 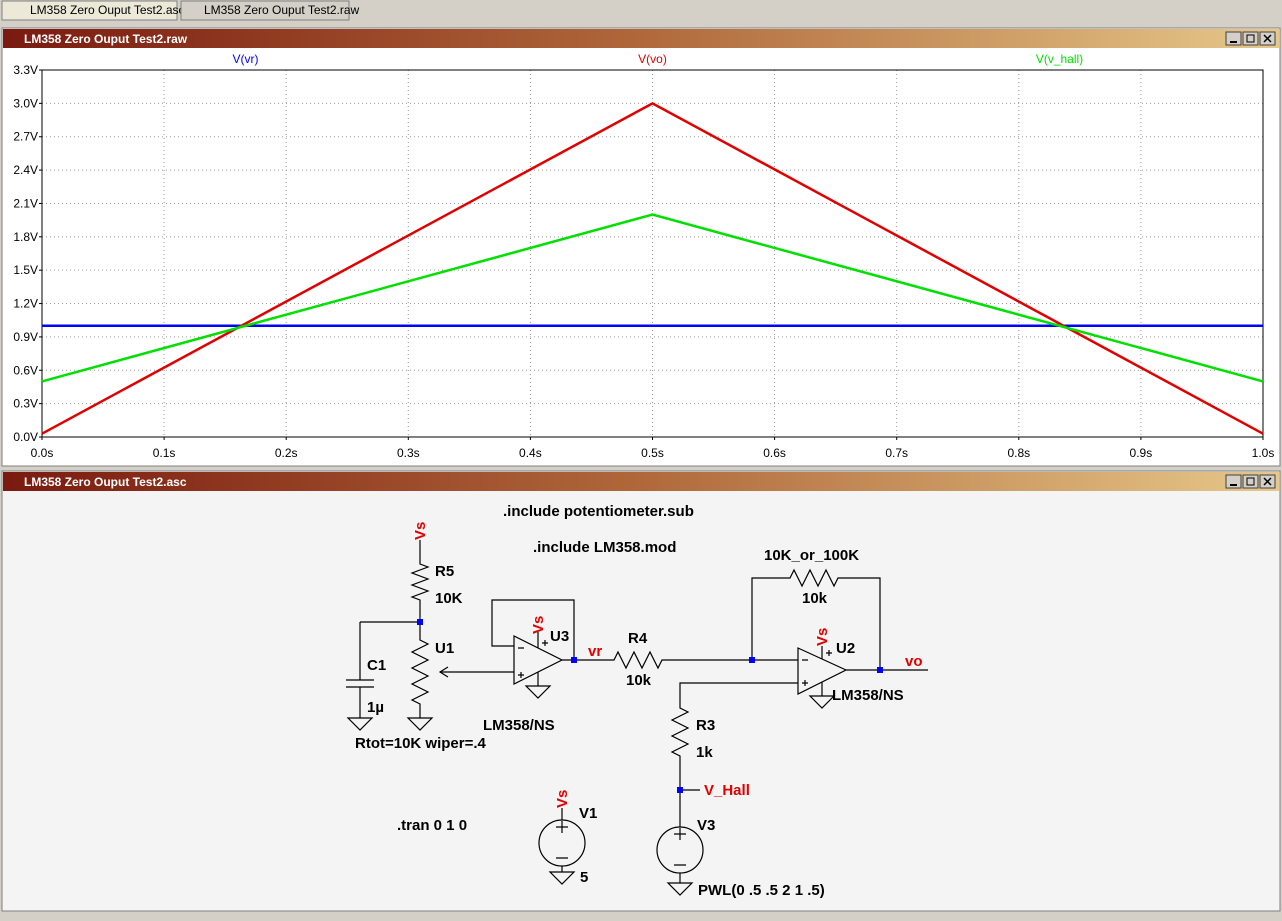 I want to click on legend-entry: V(vo), so click(x=652, y=59).